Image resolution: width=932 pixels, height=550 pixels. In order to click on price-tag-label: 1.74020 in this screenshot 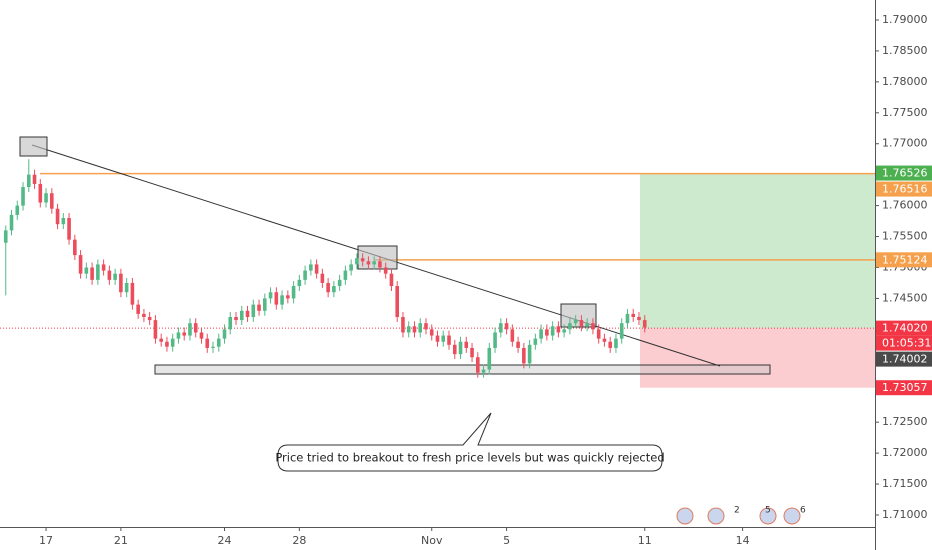, I will do `click(905, 328)`.